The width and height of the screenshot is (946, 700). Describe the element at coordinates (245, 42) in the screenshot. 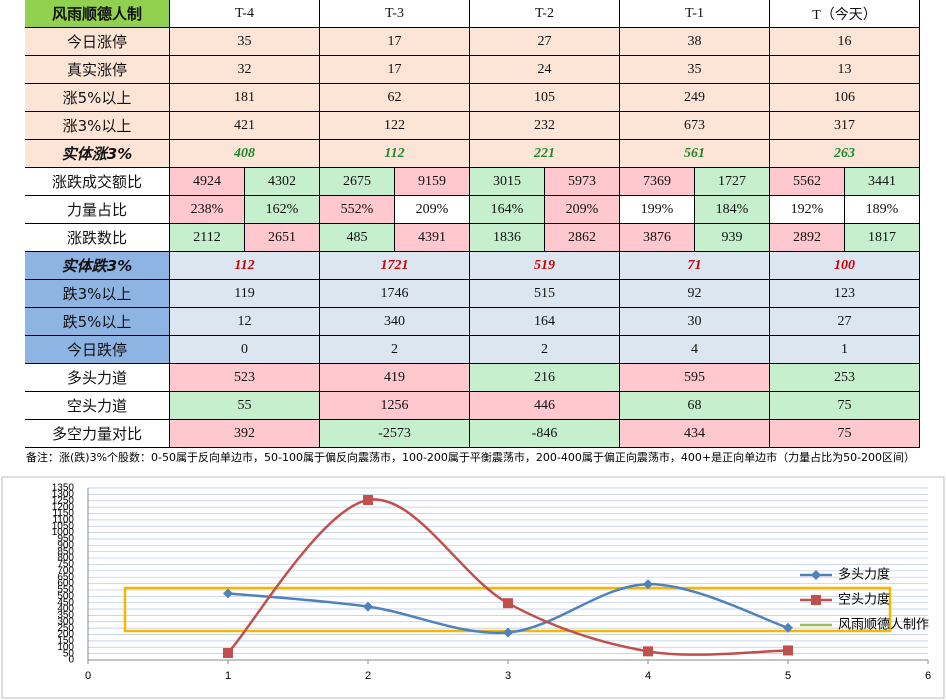

I see `value-cell: 35` at that location.